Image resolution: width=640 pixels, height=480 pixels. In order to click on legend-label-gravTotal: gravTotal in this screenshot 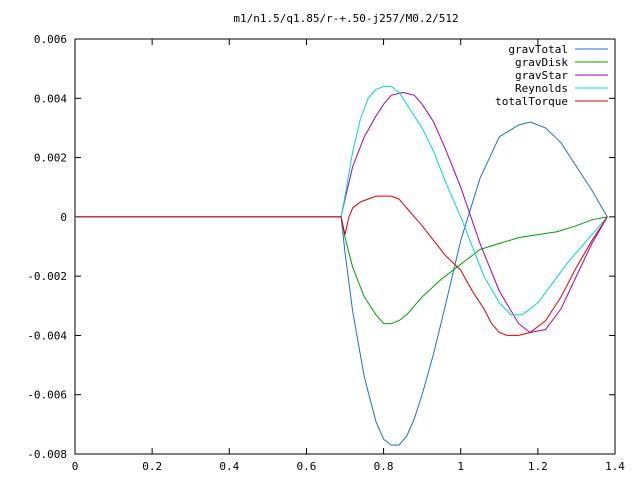, I will do `click(538, 49)`.